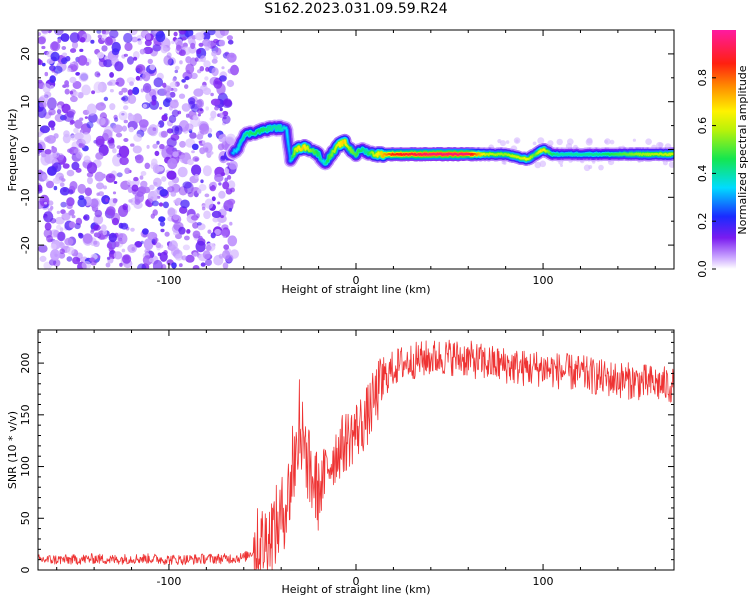  What do you see at coordinates (12, 150) in the screenshot?
I see `spectrogram-y-axis-label: Frequency (Hz)` at bounding box center [12, 150].